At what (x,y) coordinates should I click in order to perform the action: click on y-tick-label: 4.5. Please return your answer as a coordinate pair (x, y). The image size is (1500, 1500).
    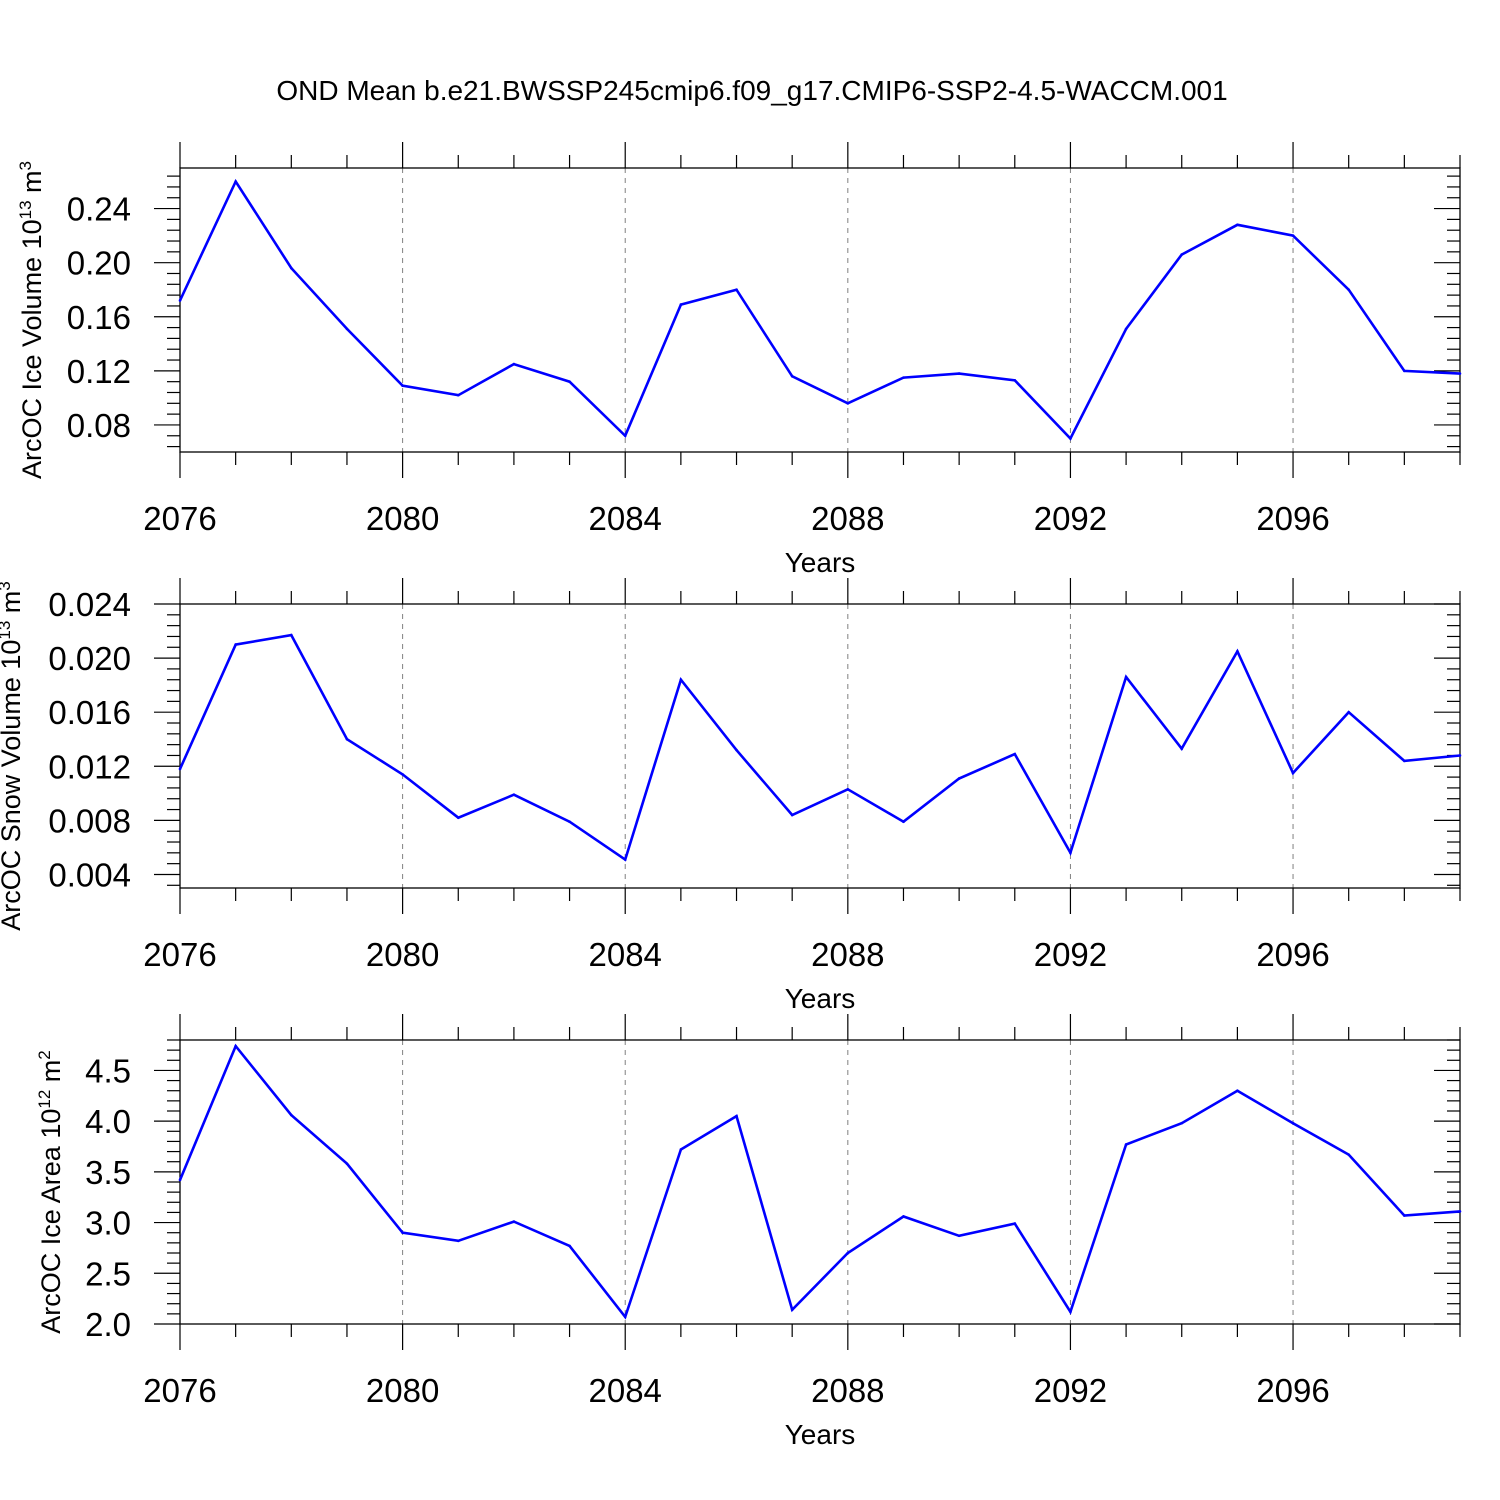
    Looking at the image, I should click on (108, 1070).